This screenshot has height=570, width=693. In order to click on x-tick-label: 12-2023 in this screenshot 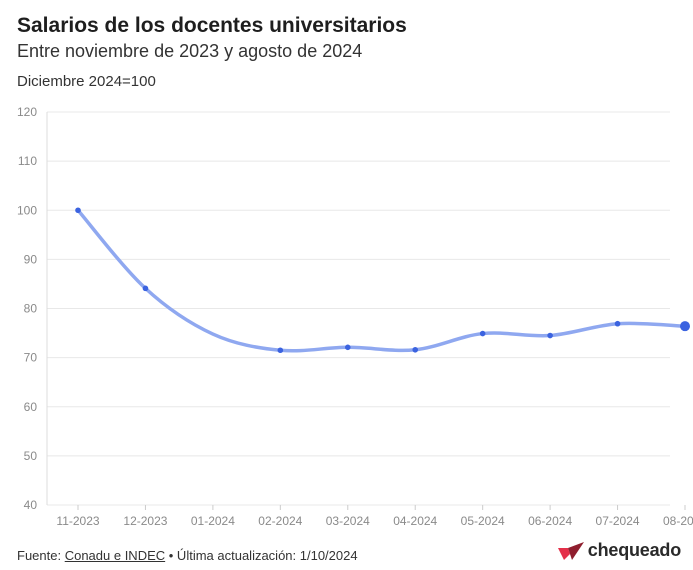, I will do `click(145, 521)`.